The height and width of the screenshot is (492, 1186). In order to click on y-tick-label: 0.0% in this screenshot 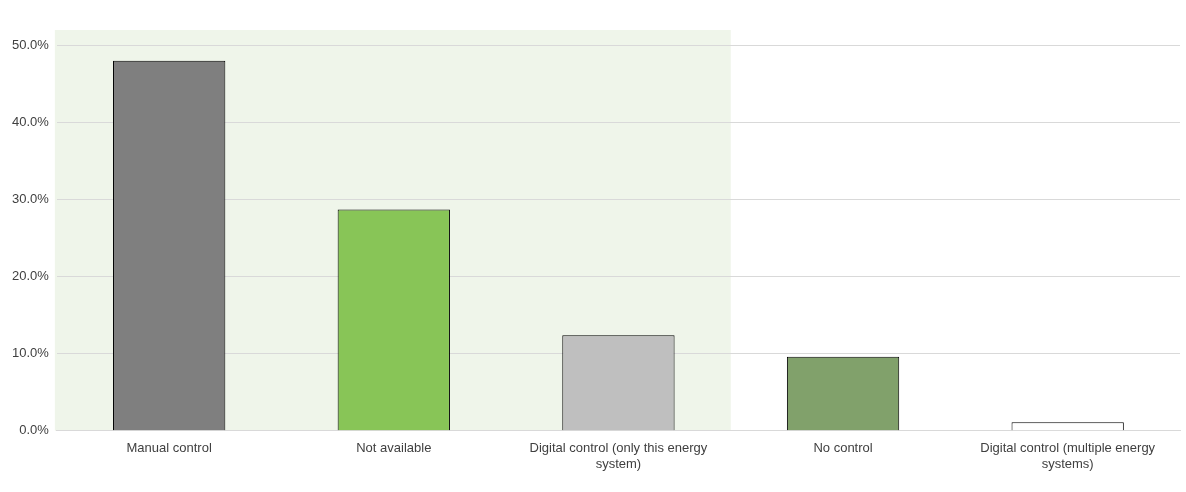, I will do `click(34, 430)`.